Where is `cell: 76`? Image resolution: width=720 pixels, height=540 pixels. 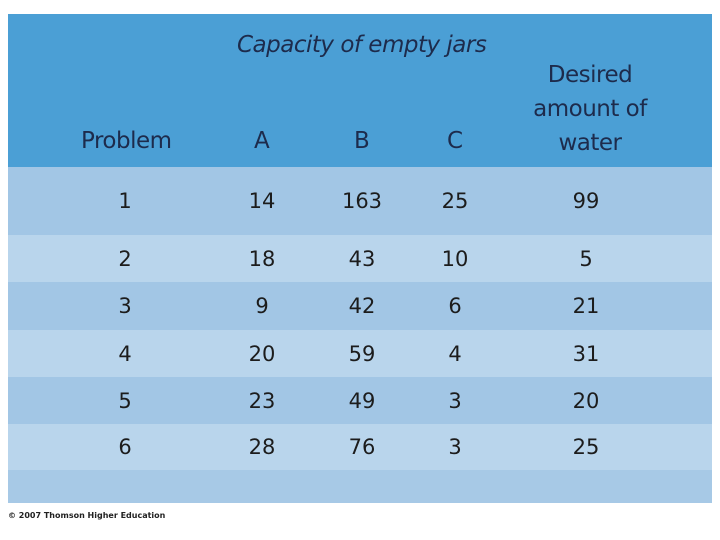
cell: 76 is located at coordinates (362, 447).